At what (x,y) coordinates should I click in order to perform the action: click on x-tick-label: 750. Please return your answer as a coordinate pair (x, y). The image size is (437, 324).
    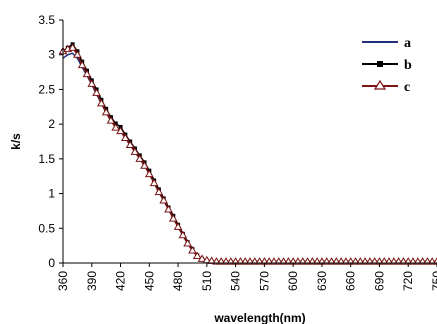
    Looking at the image, I should click on (433, 281).